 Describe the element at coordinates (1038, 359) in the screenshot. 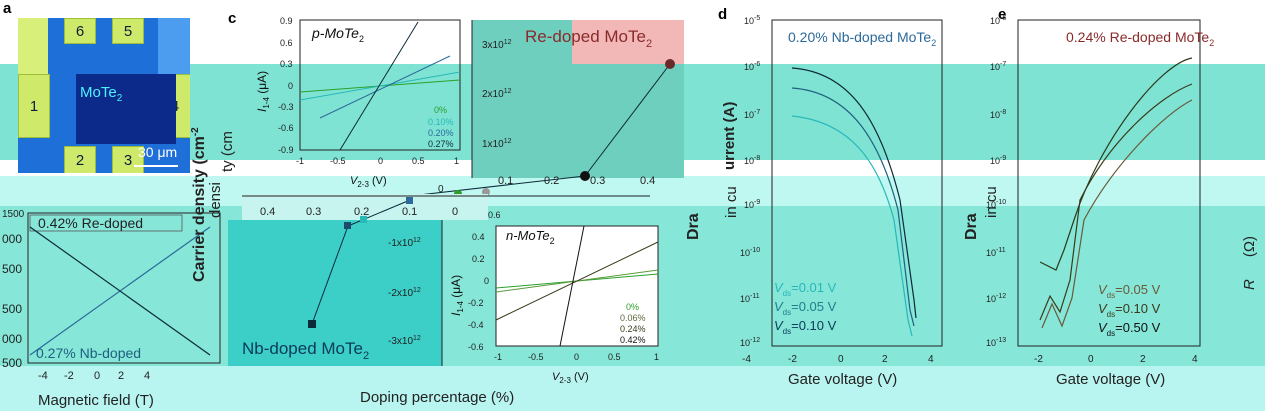

I see `panel-e-x-tick-0: -2` at that location.